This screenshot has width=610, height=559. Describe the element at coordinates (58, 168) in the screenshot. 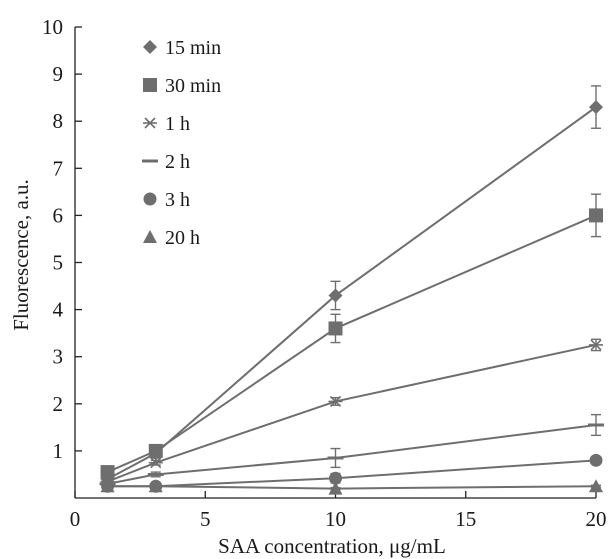

I see `y-tick-label: 7` at that location.